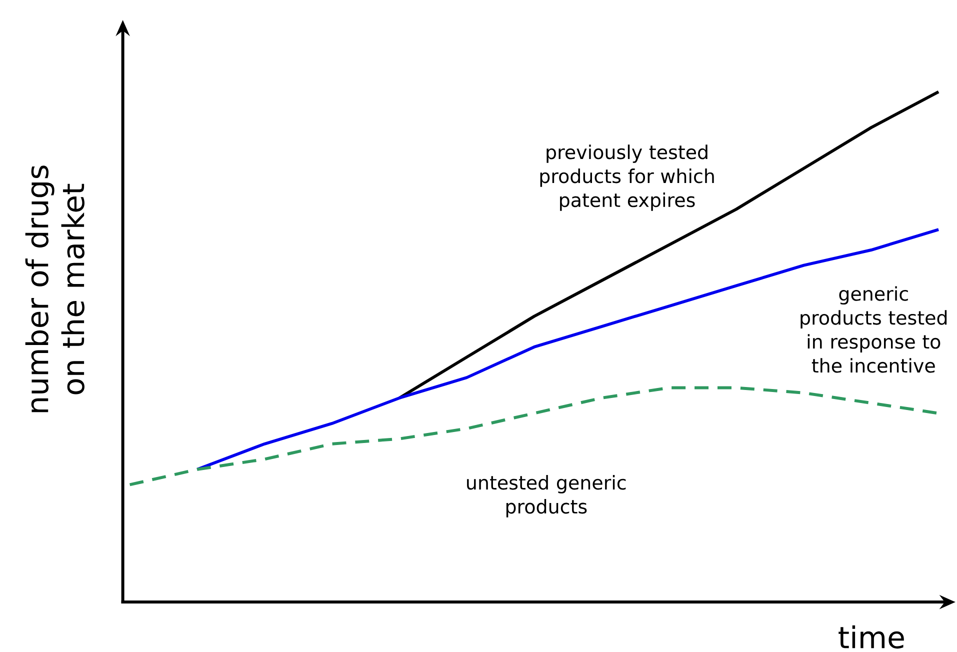  What do you see at coordinates (627, 177) in the screenshot?
I see `series-label: previously tested products for which patent expires` at bounding box center [627, 177].